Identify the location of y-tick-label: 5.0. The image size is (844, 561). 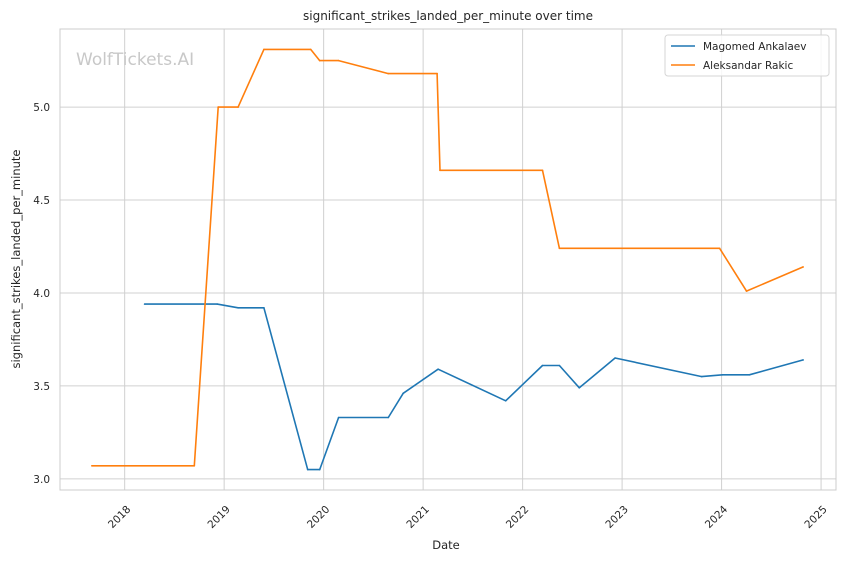
(41, 108).